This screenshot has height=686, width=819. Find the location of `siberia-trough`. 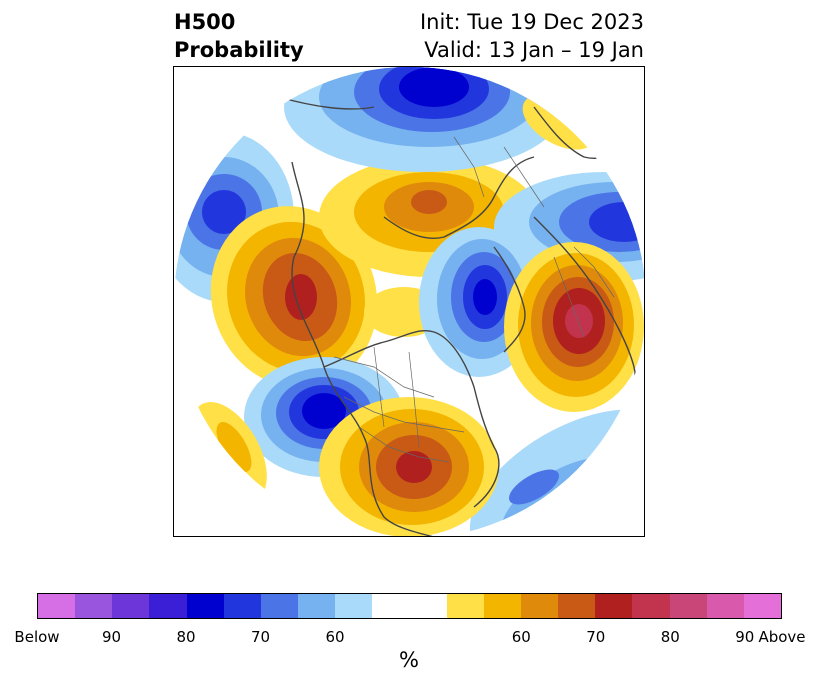

siberia-trough is located at coordinates (424, 119).